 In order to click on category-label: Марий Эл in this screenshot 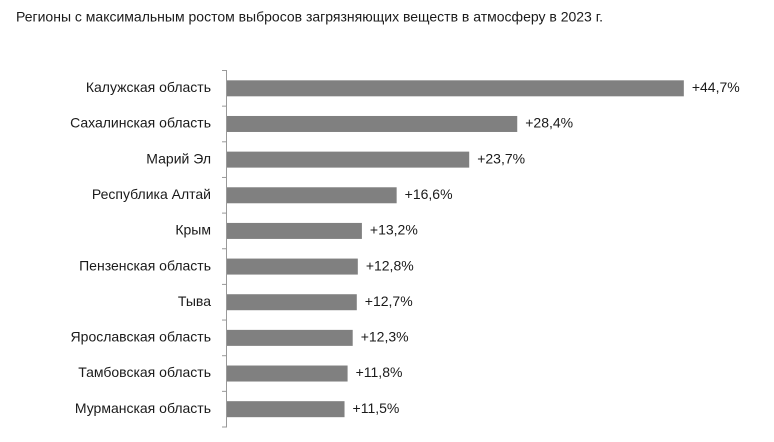, I will do `click(178, 158)`.